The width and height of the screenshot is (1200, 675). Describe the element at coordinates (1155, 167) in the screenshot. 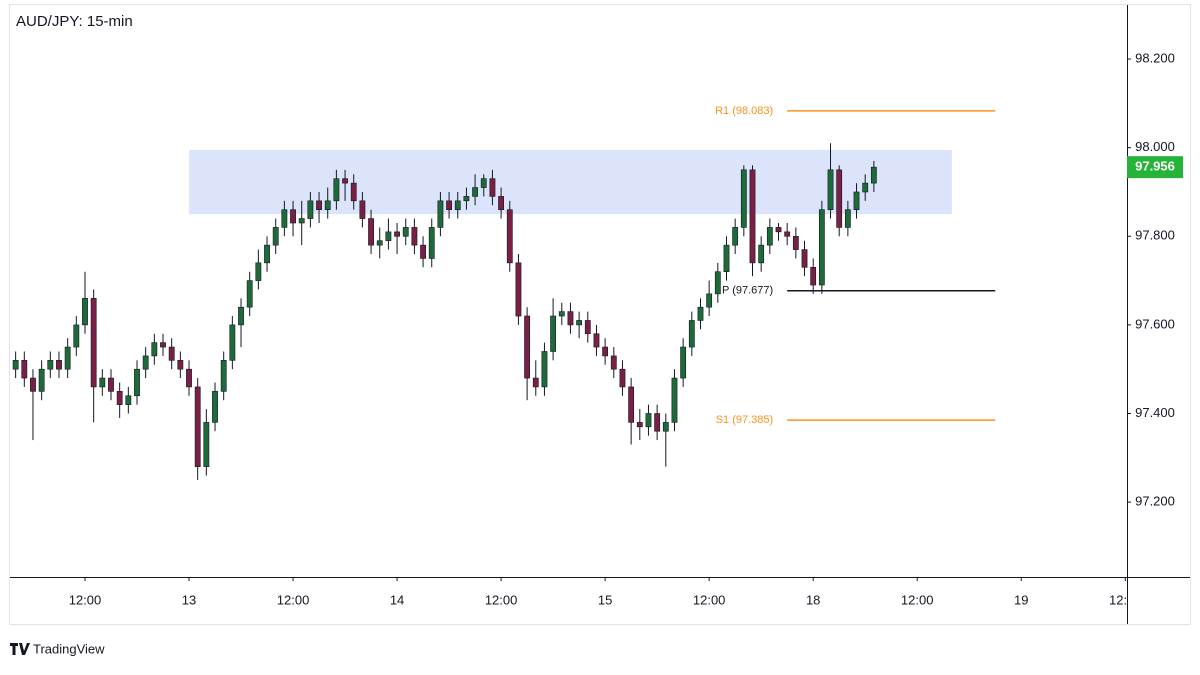

I see `last-price-box` at that location.